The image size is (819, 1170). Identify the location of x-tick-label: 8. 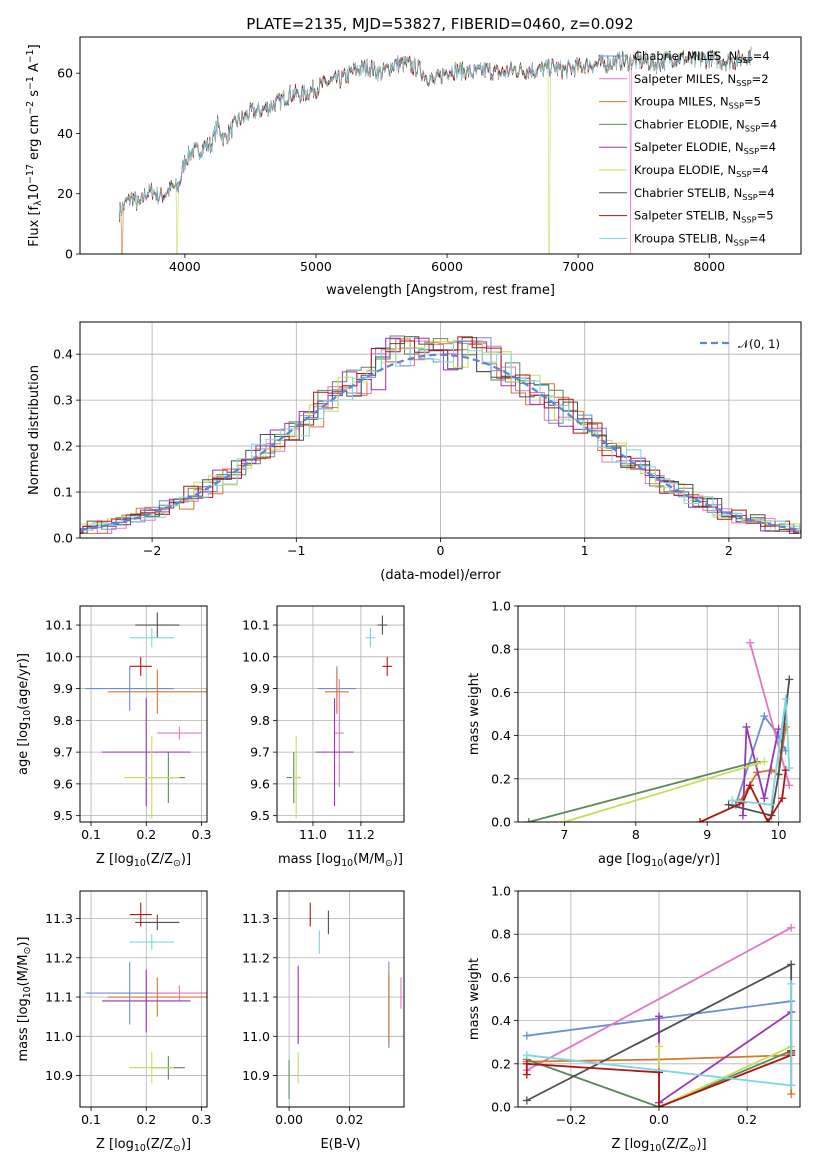
(636, 834).